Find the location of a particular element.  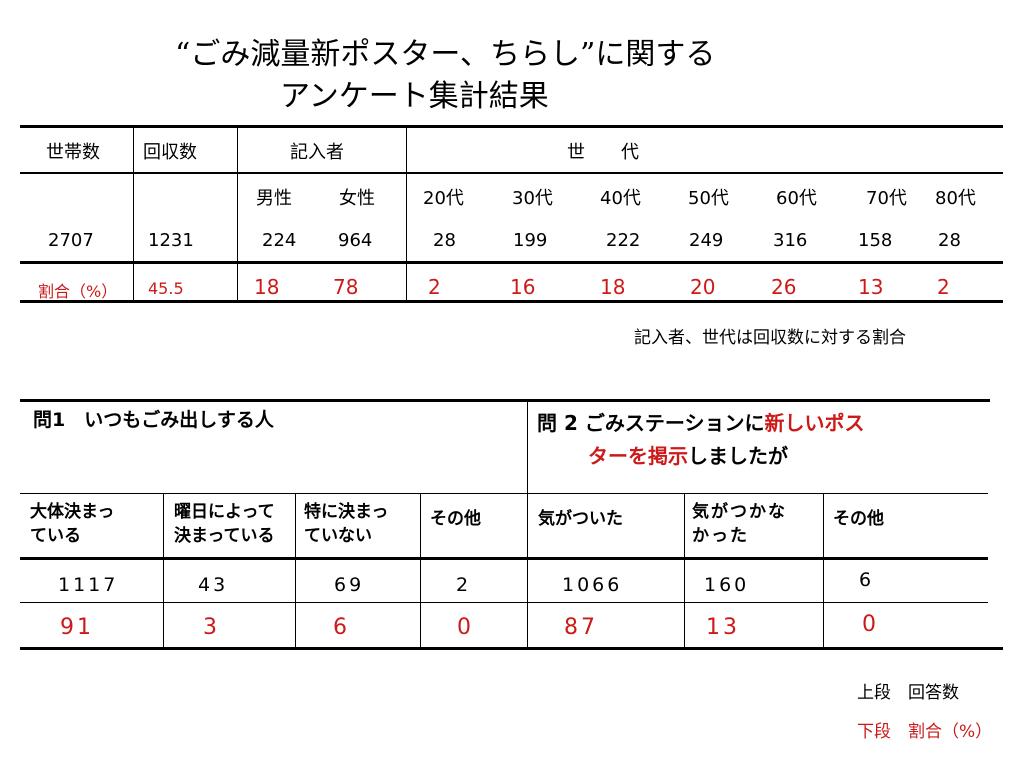

q2-title-highlight2: ターを掲示 is located at coordinates (638, 456).